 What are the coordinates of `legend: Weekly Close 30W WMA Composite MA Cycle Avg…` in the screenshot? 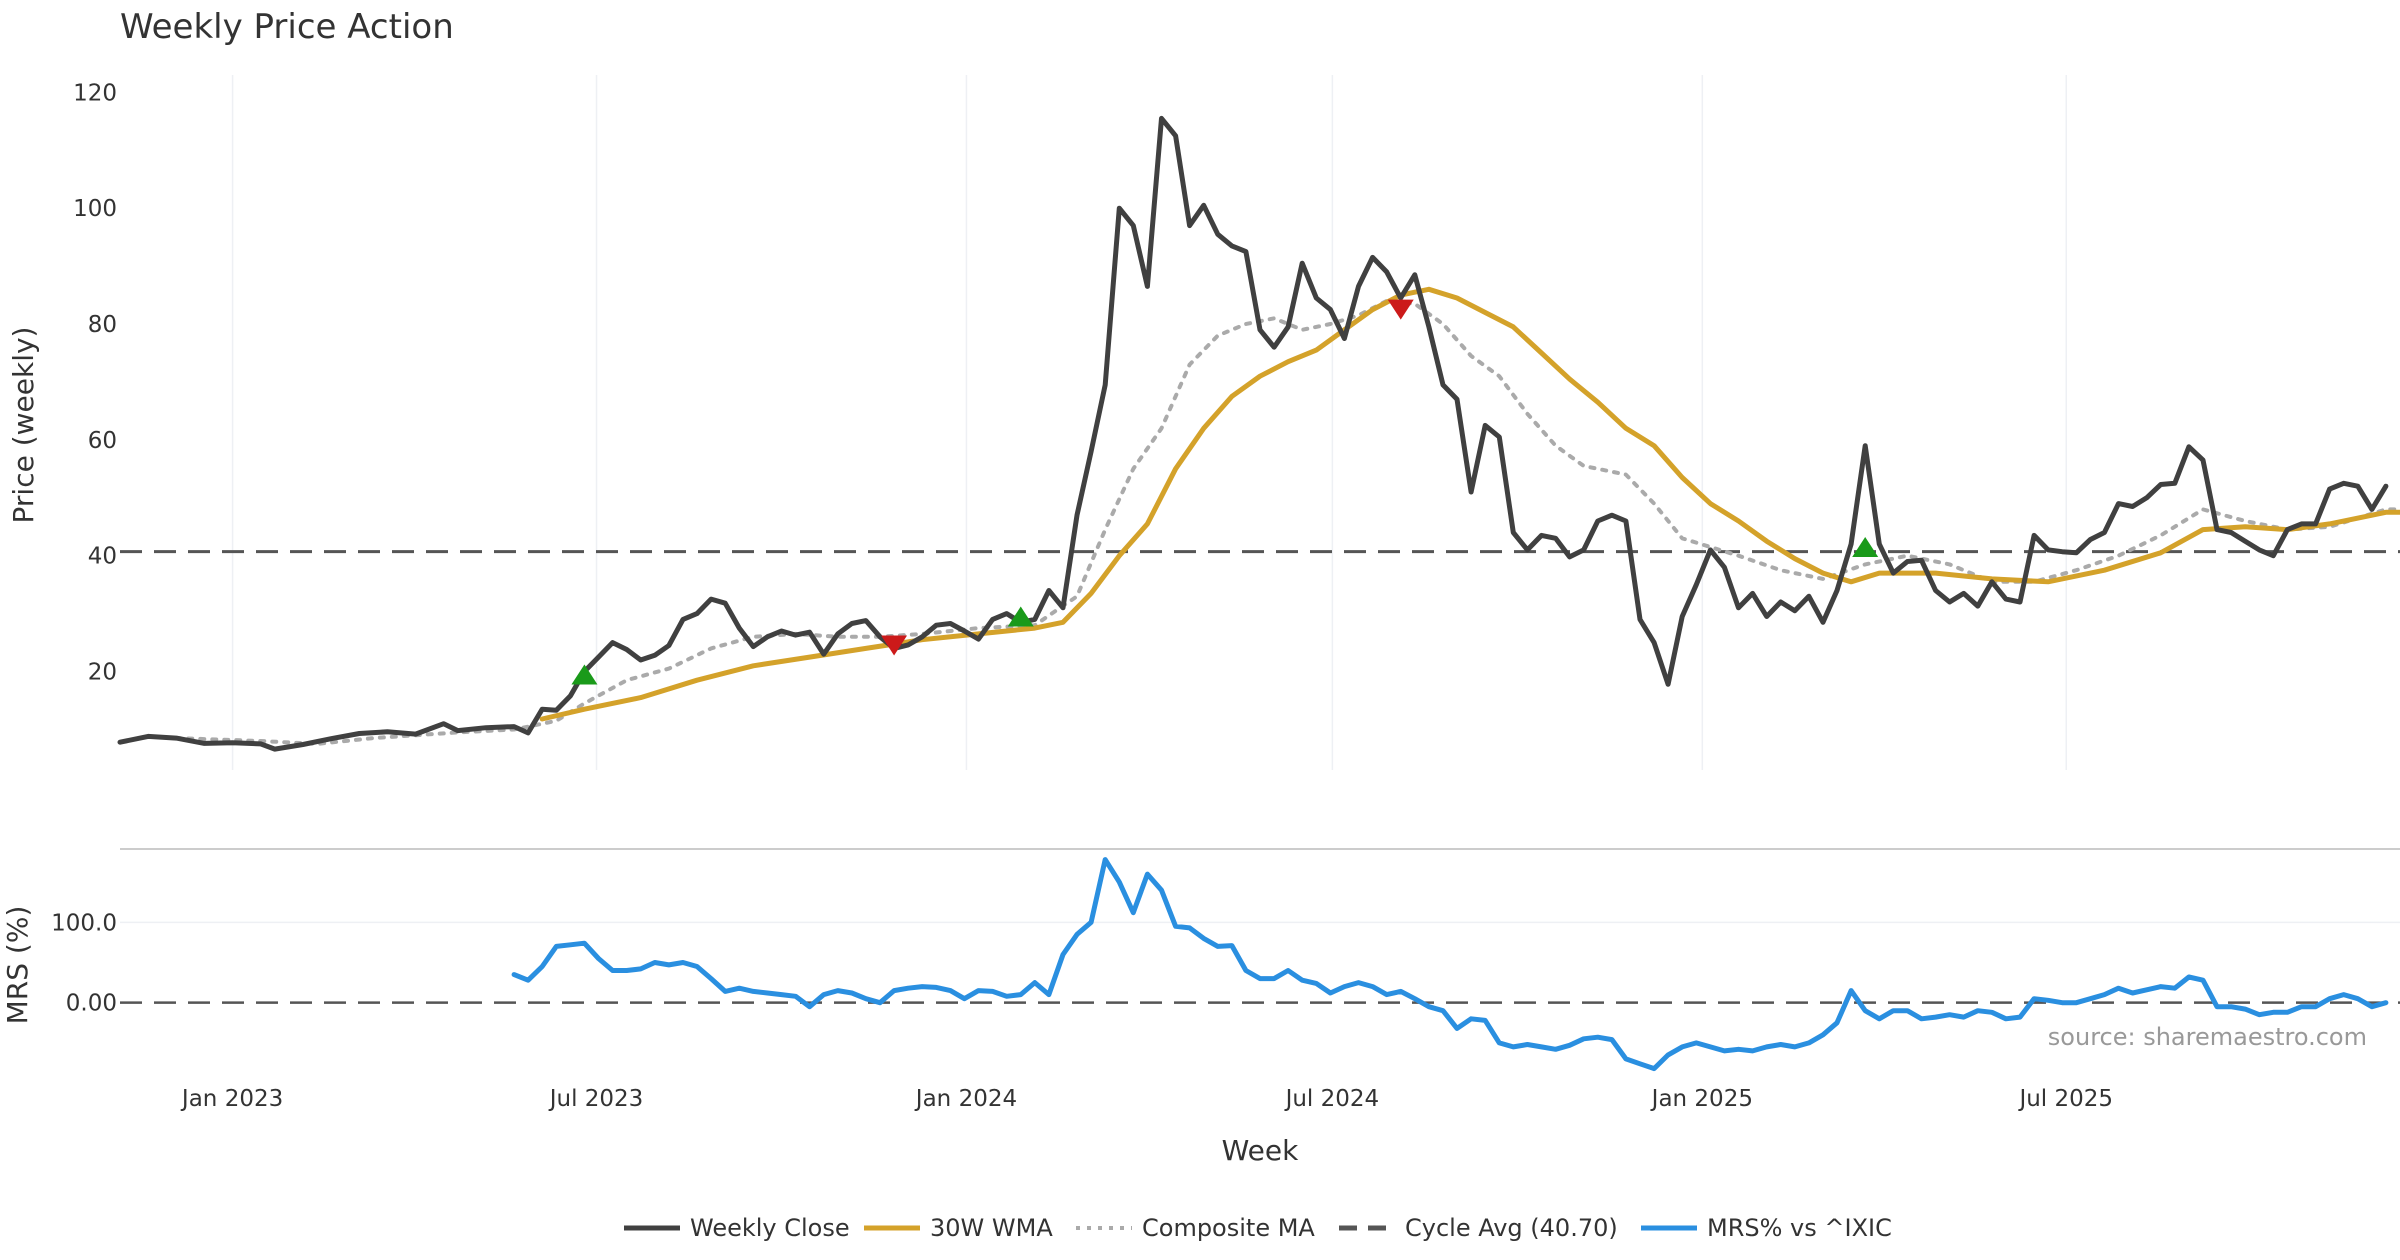 It's located at (1258, 1228).